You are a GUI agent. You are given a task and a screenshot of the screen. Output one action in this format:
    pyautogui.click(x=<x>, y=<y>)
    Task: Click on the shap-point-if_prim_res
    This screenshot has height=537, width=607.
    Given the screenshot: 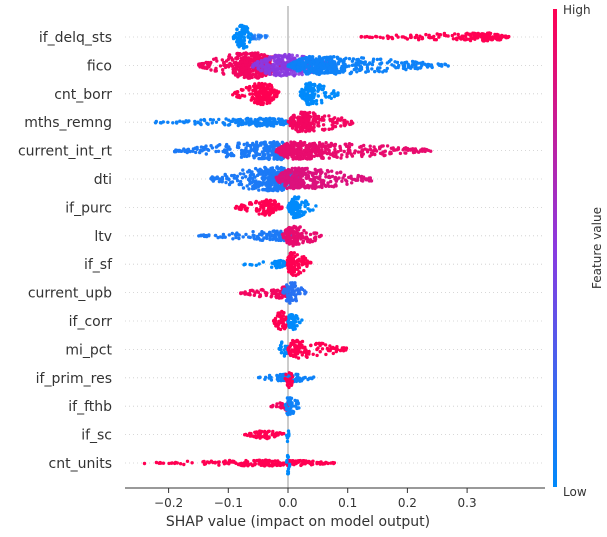 What is the action you would take?
    pyautogui.click(x=310, y=377)
    